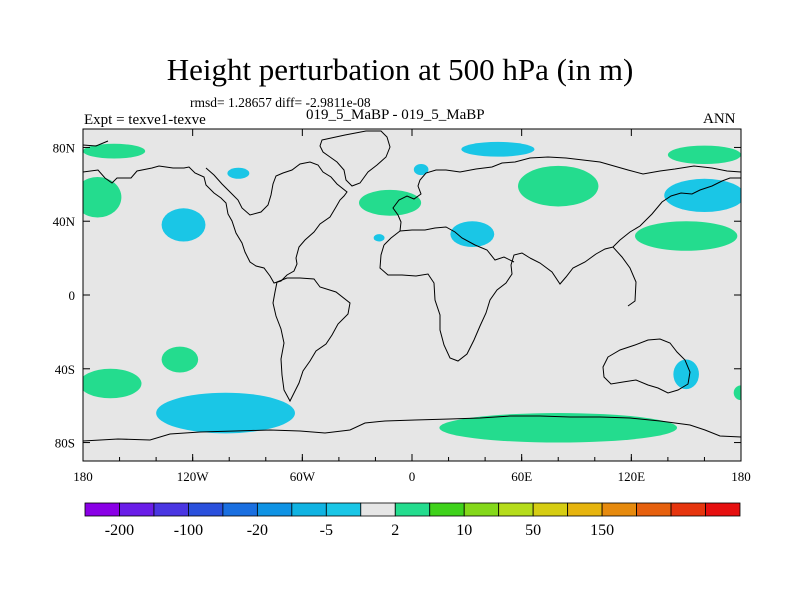 This screenshot has width=800, height=600. What do you see at coordinates (395, 530) in the screenshot?
I see `colorbar-label: 2` at bounding box center [395, 530].